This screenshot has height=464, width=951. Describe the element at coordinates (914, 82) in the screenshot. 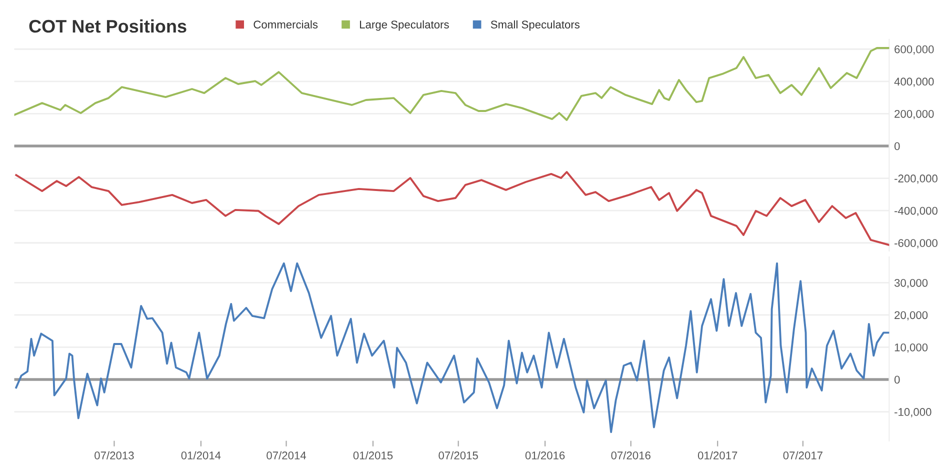

I see `y-tick-label: 400,000` at that location.